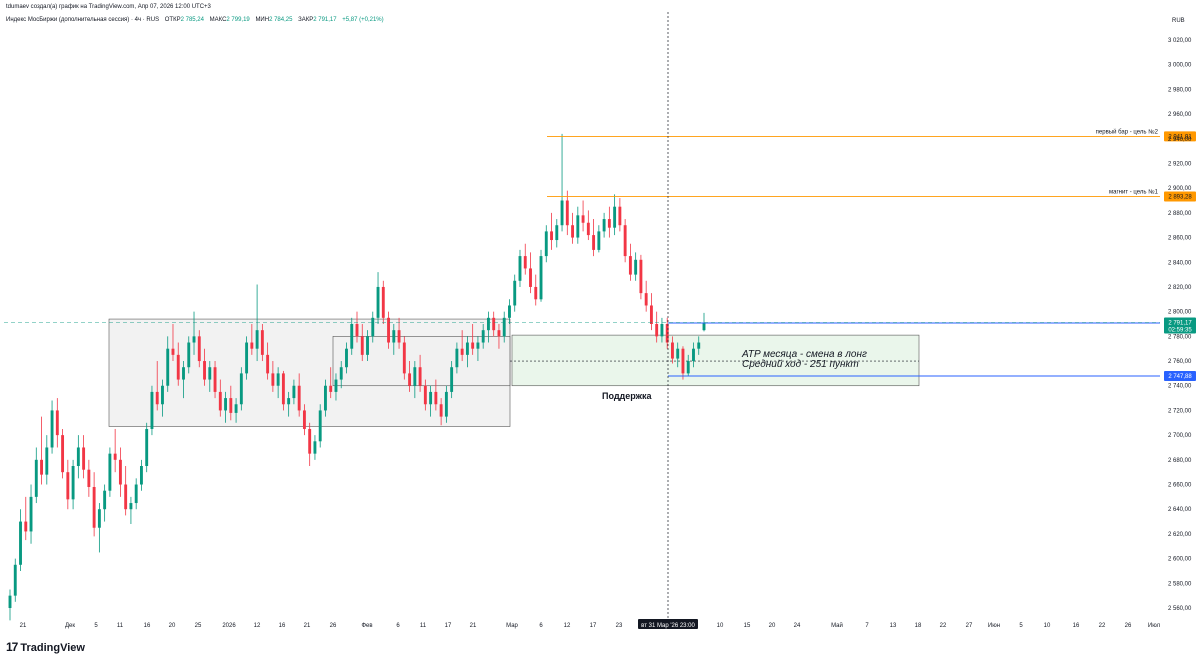  What do you see at coordinates (1180, 189) in the screenshot?
I see `y-tick-label: 2 900,00` at bounding box center [1180, 189].